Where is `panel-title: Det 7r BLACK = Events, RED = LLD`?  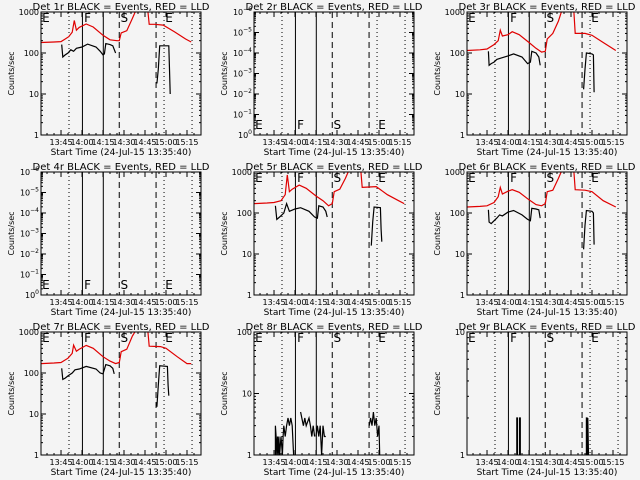
panel-title: Det 7r BLACK = Events, RED = LLD is located at coordinates (121, 327).